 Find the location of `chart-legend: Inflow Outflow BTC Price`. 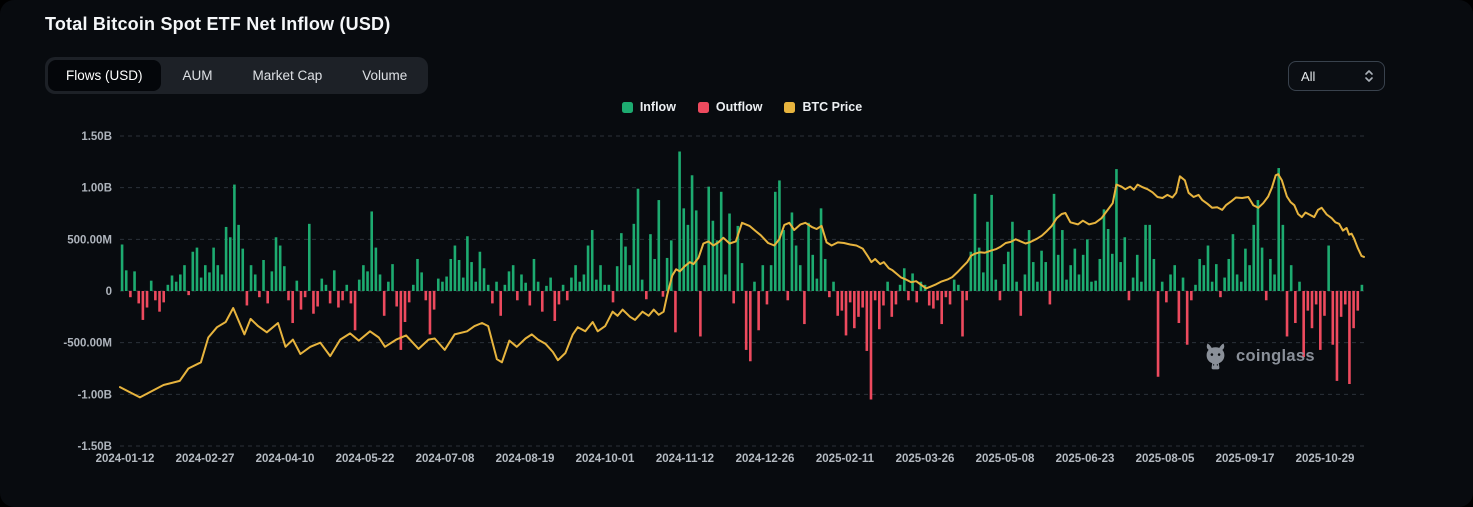

chart-legend: Inflow Outflow BTC Price is located at coordinates (742, 107).